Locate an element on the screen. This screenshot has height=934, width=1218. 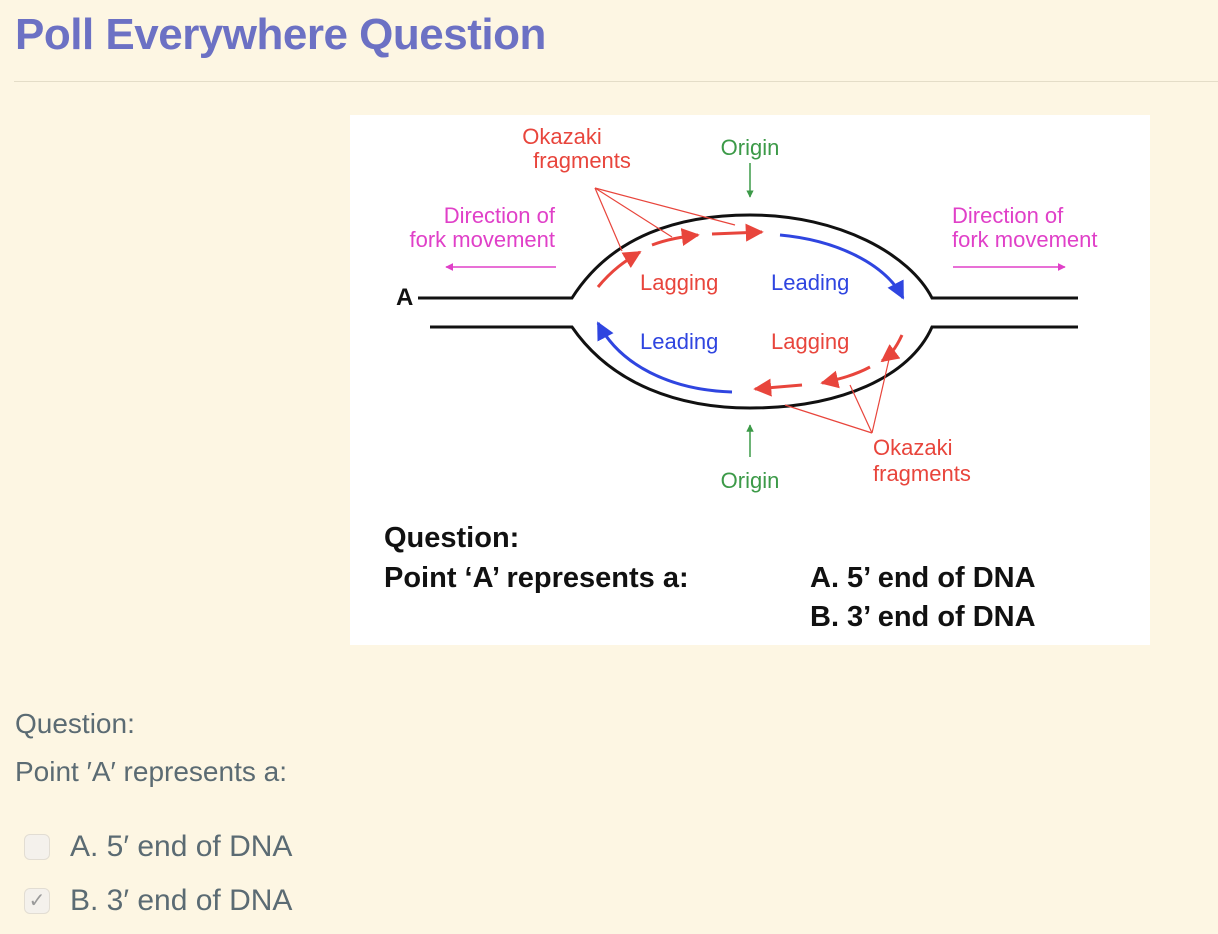
direction-right-label-2: fork movement is located at coordinates (1025, 239).